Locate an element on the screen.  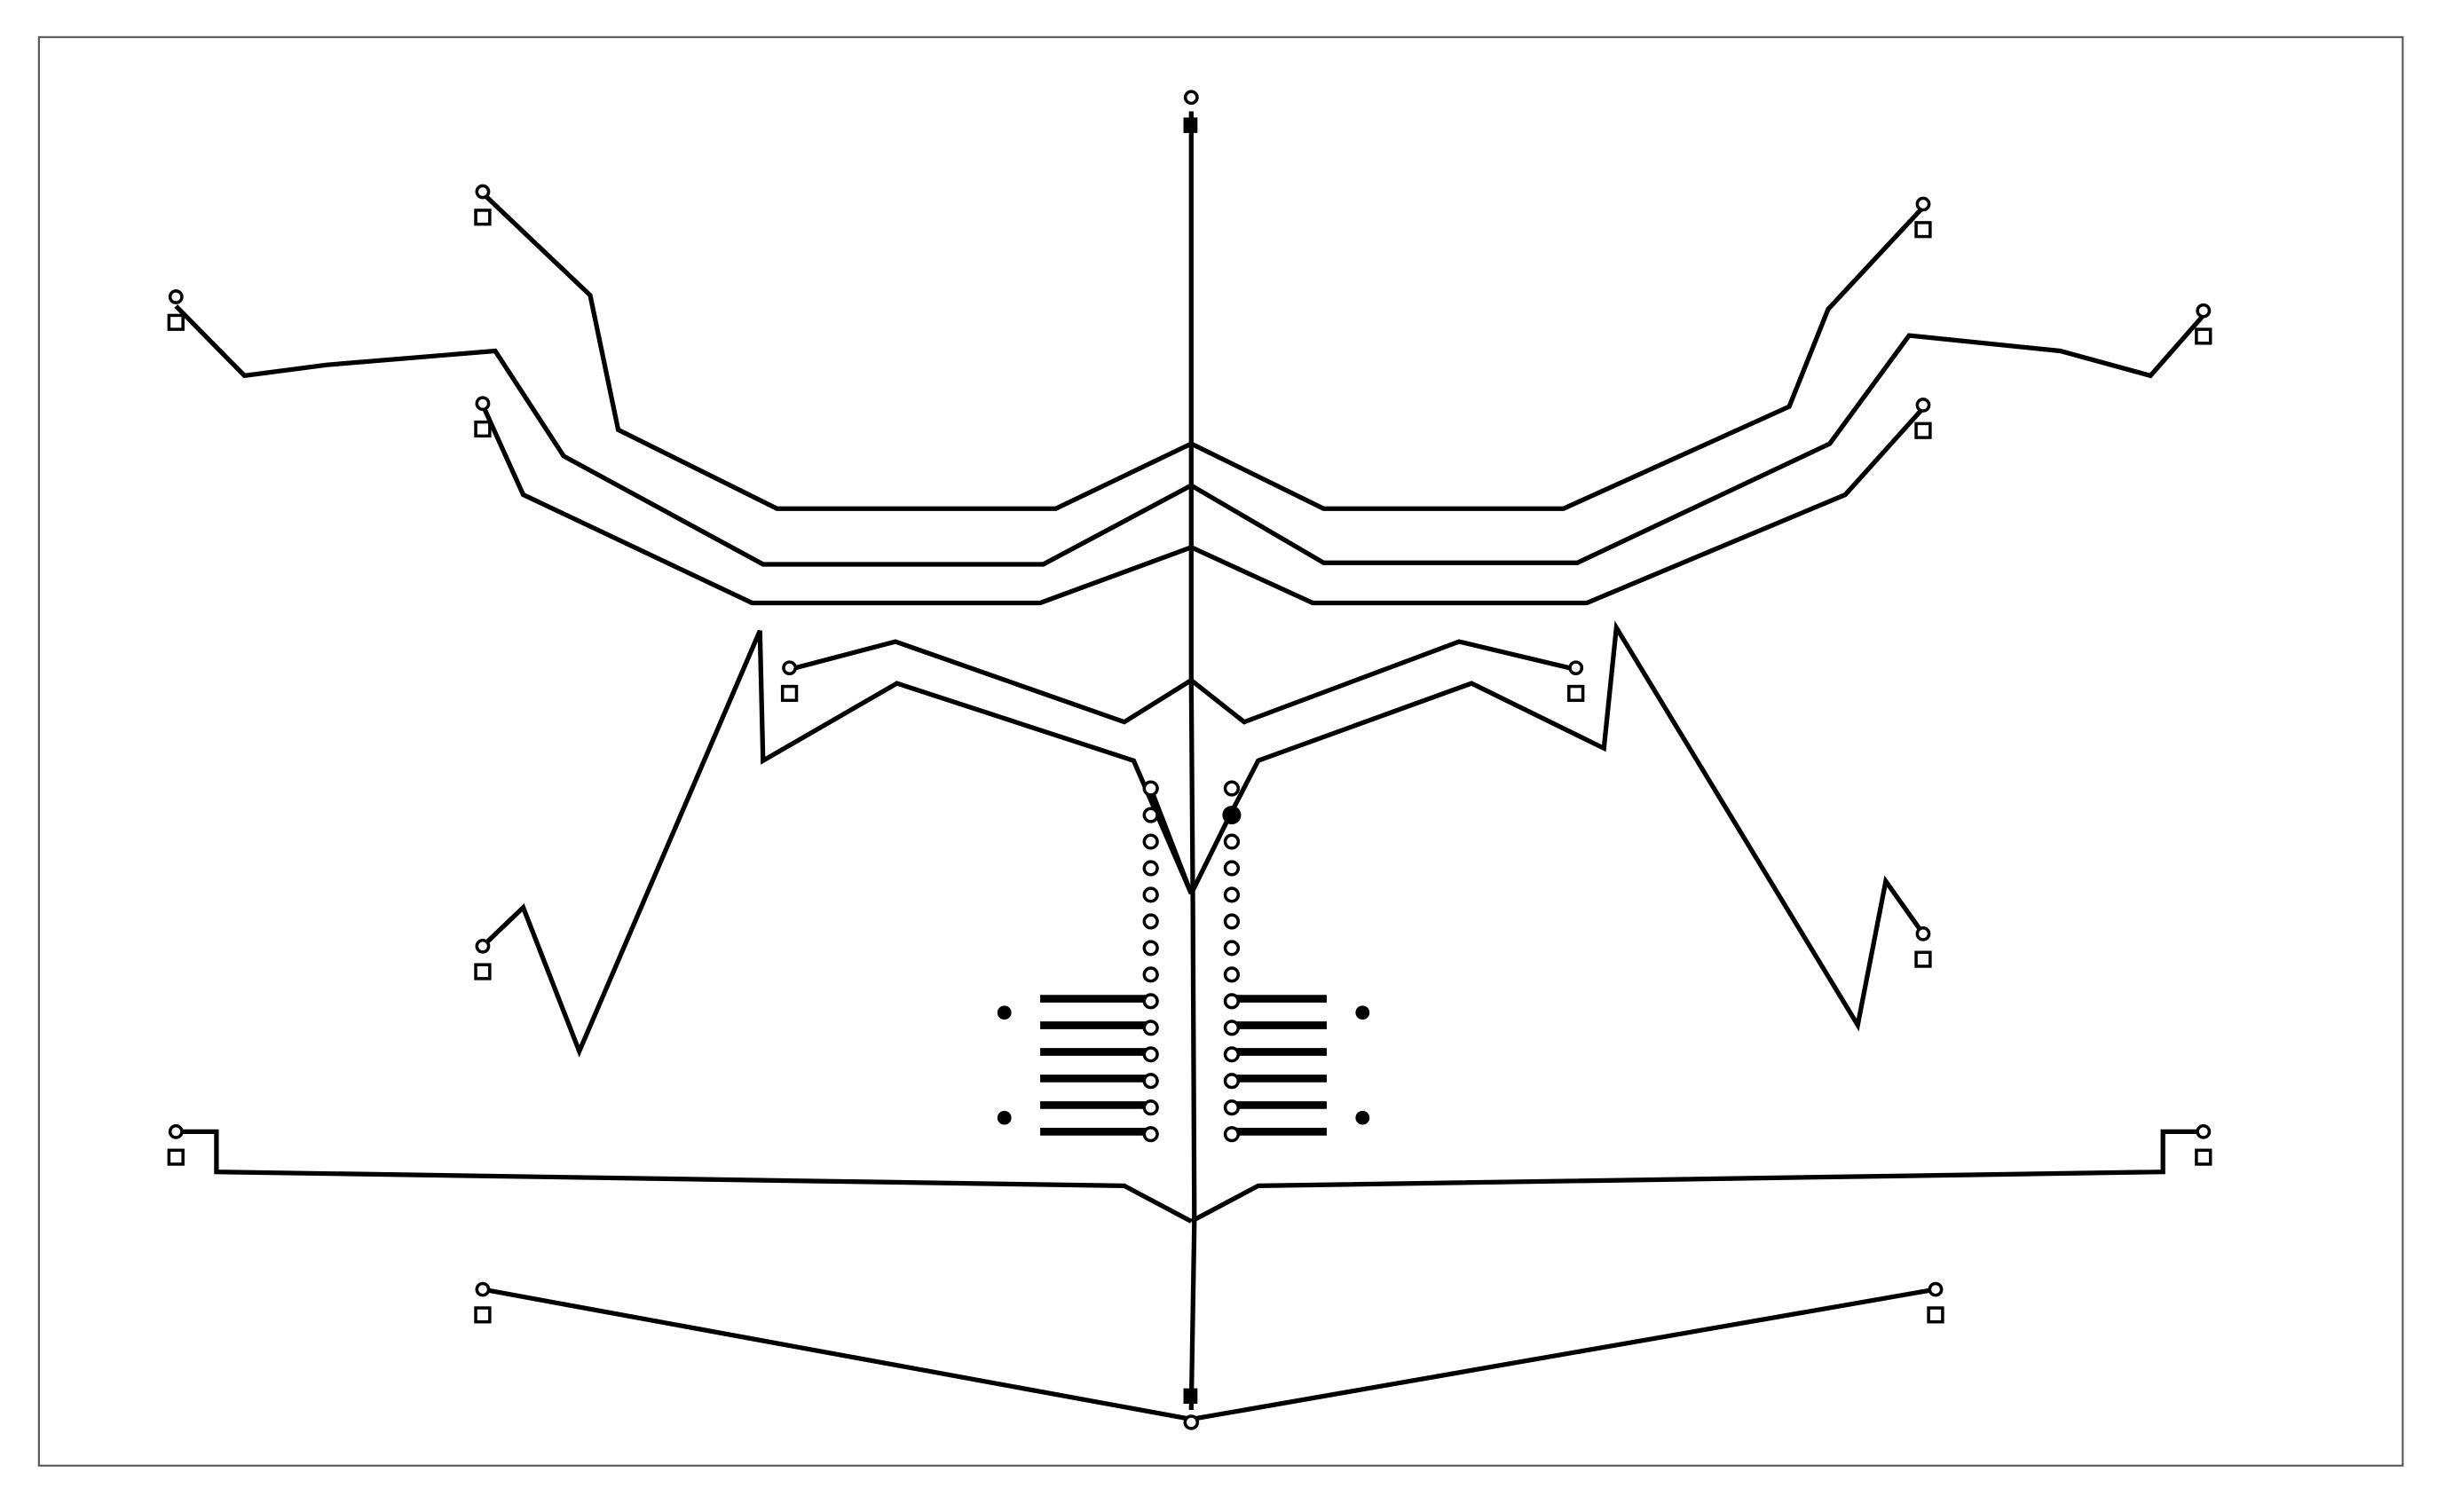
trace-header-left-link is located at coordinates (1171, 841).